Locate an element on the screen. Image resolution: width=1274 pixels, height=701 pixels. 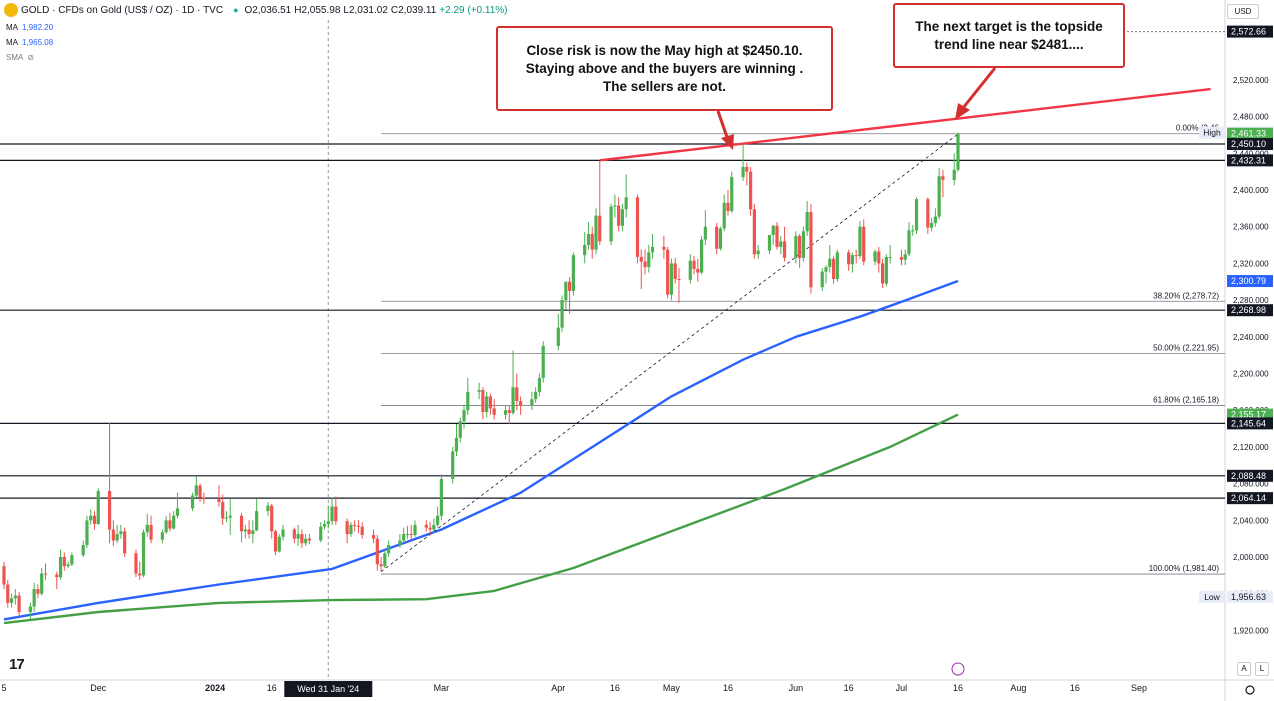
price-label-text: 2,155.17 is located at coordinates (1248, 415).